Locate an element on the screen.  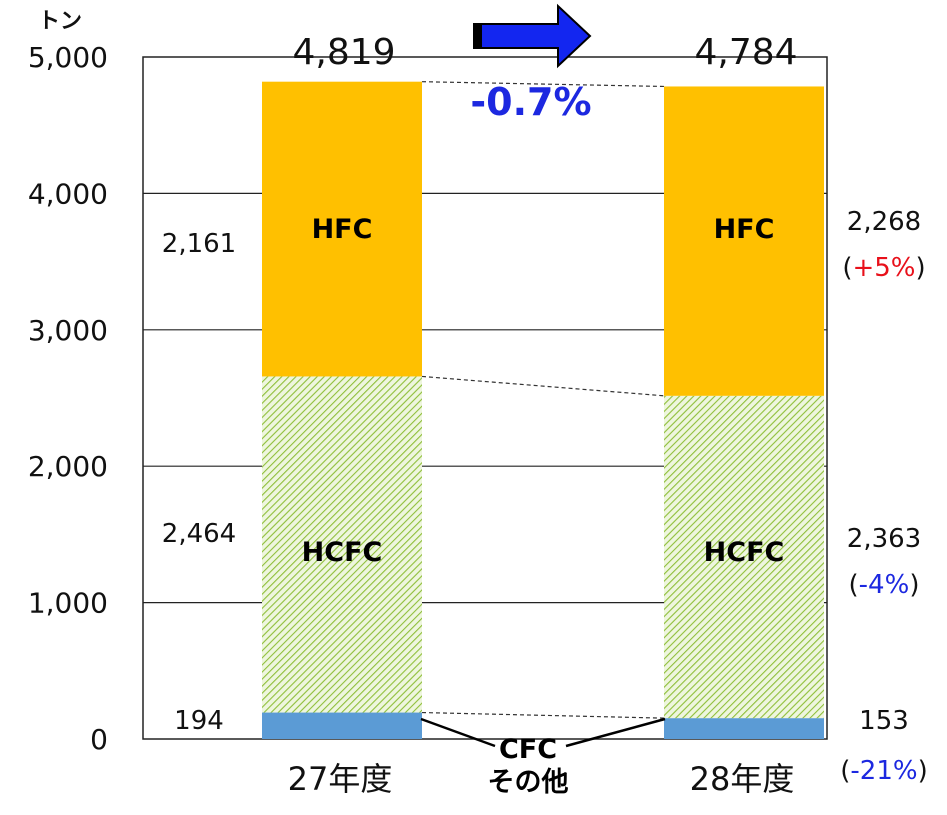
category-labels: 27年度 28年度 is located at coordinates (541, 779).